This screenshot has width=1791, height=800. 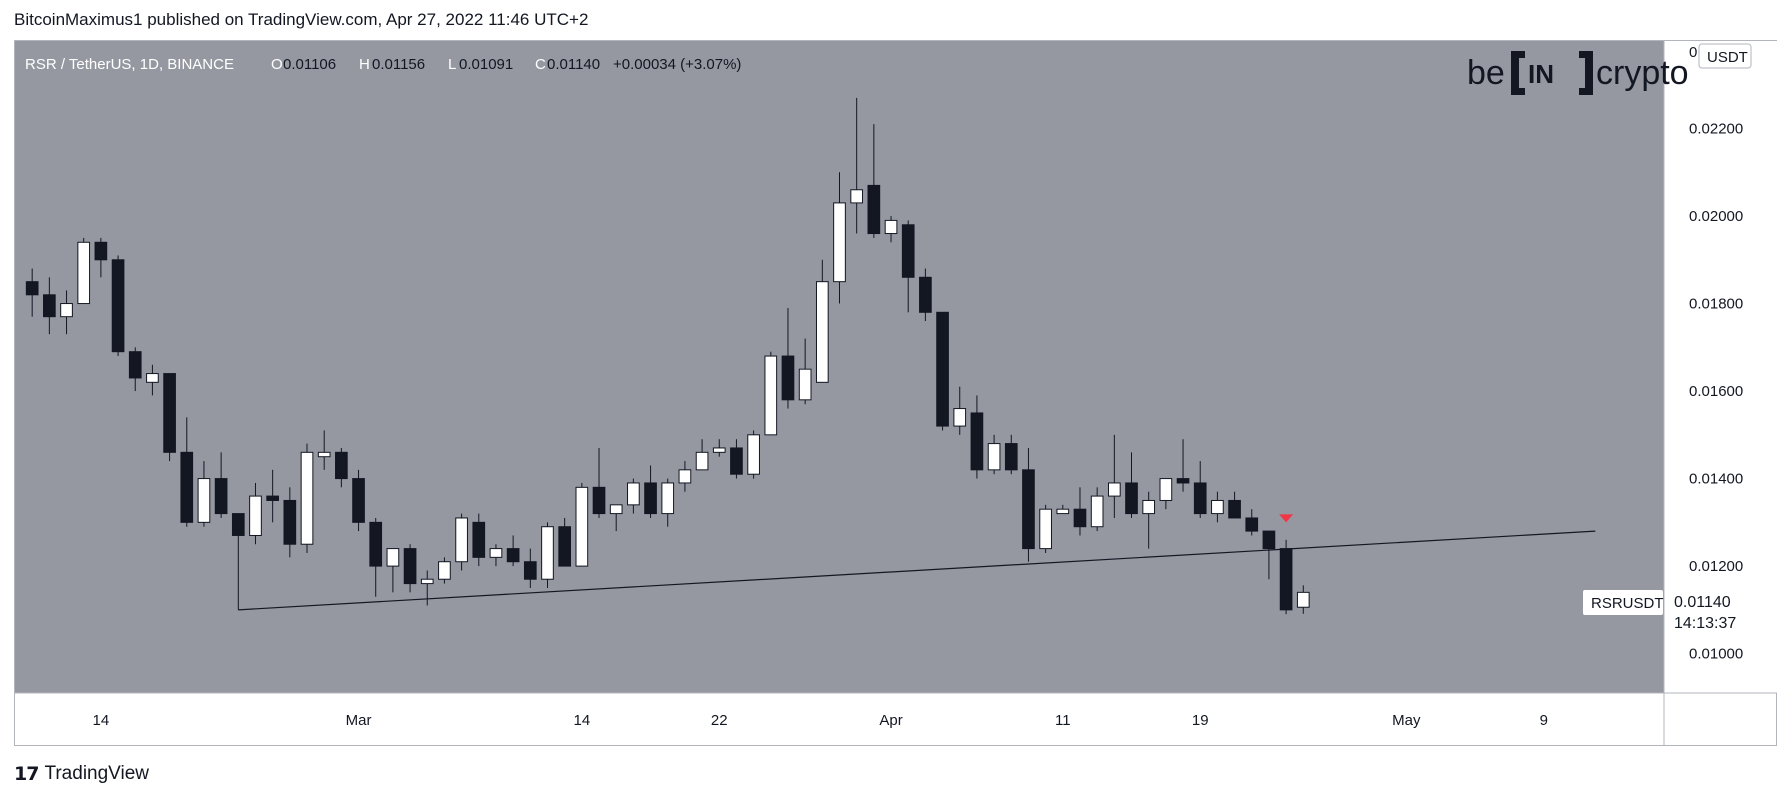 What do you see at coordinates (540, 64) in the screenshot?
I see `legend-close-label: C` at bounding box center [540, 64].